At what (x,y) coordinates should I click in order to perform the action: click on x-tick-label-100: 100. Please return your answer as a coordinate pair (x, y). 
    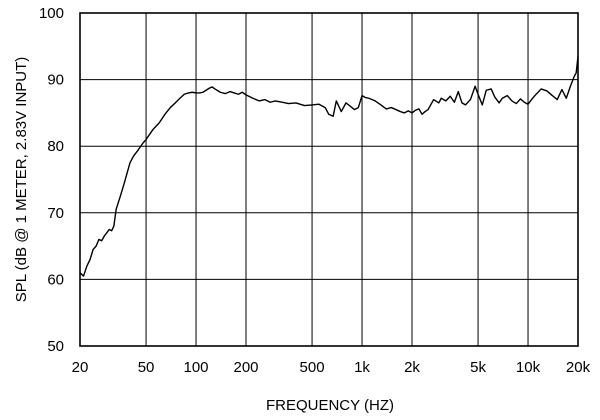
    Looking at the image, I should click on (196, 367).